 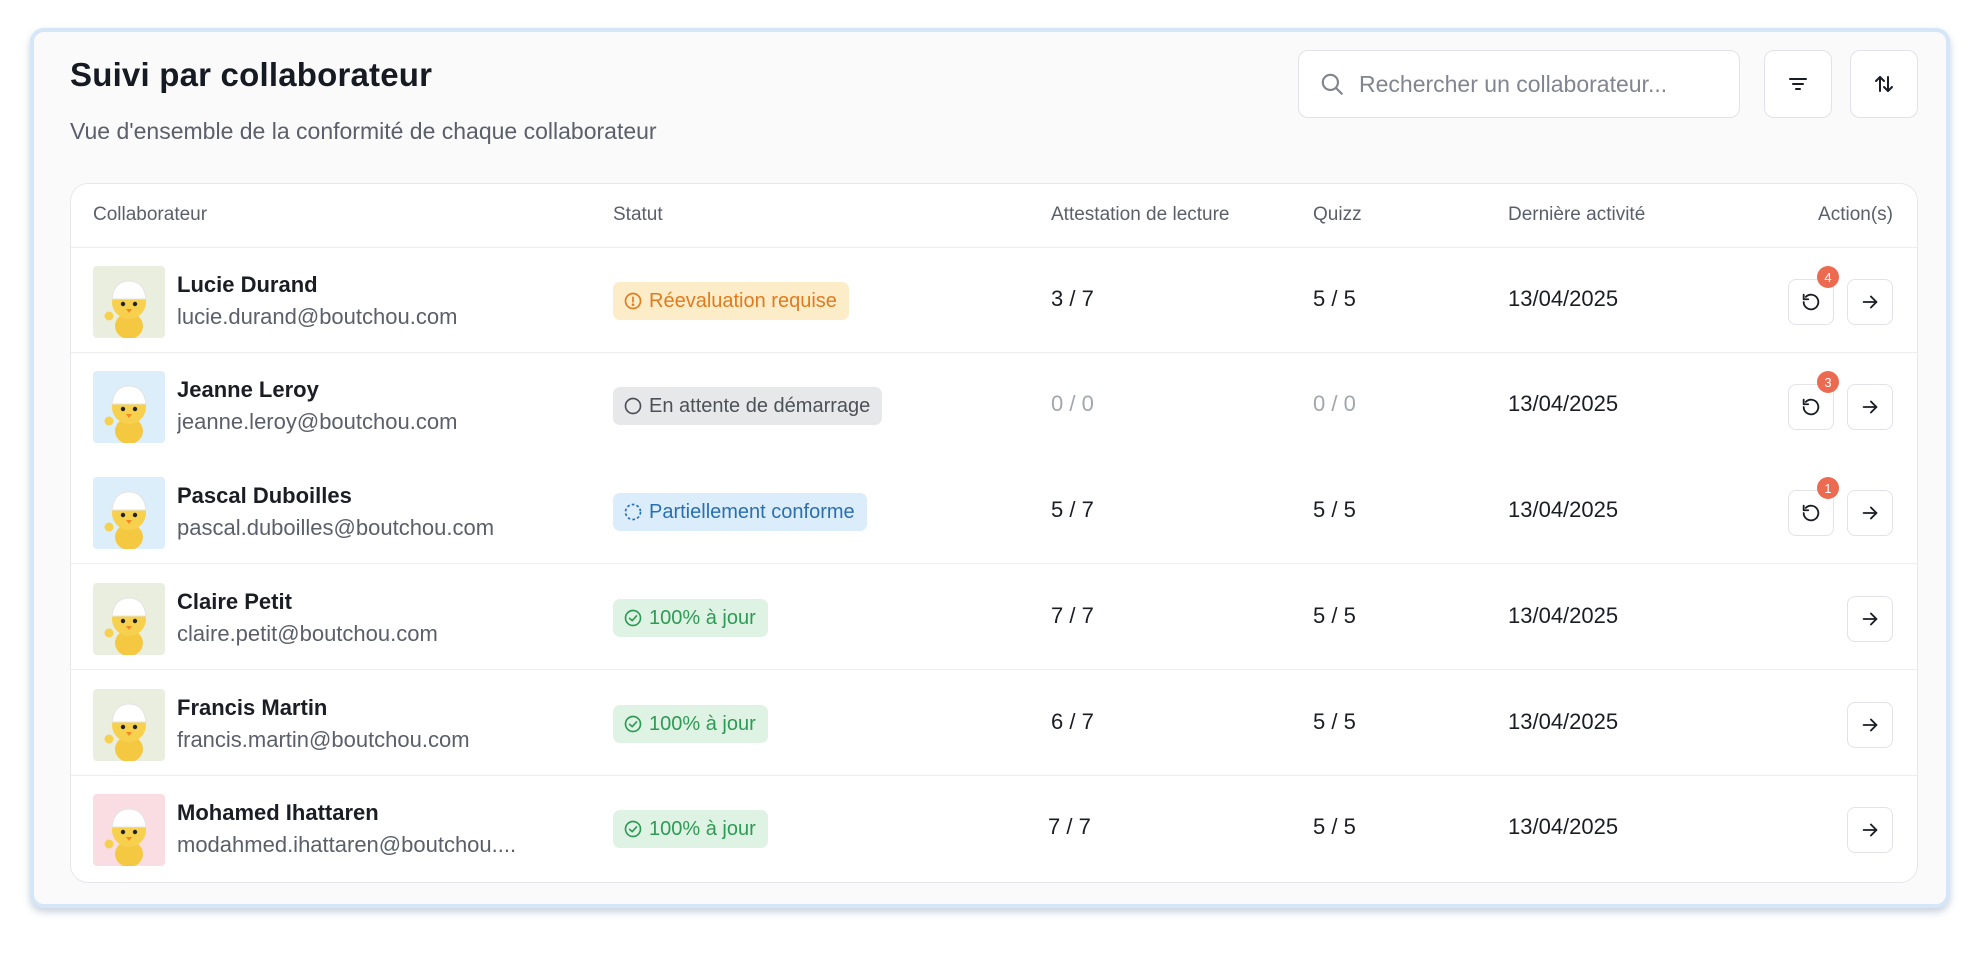 I want to click on status-badge: En attente de démarrage, so click(x=748, y=406).